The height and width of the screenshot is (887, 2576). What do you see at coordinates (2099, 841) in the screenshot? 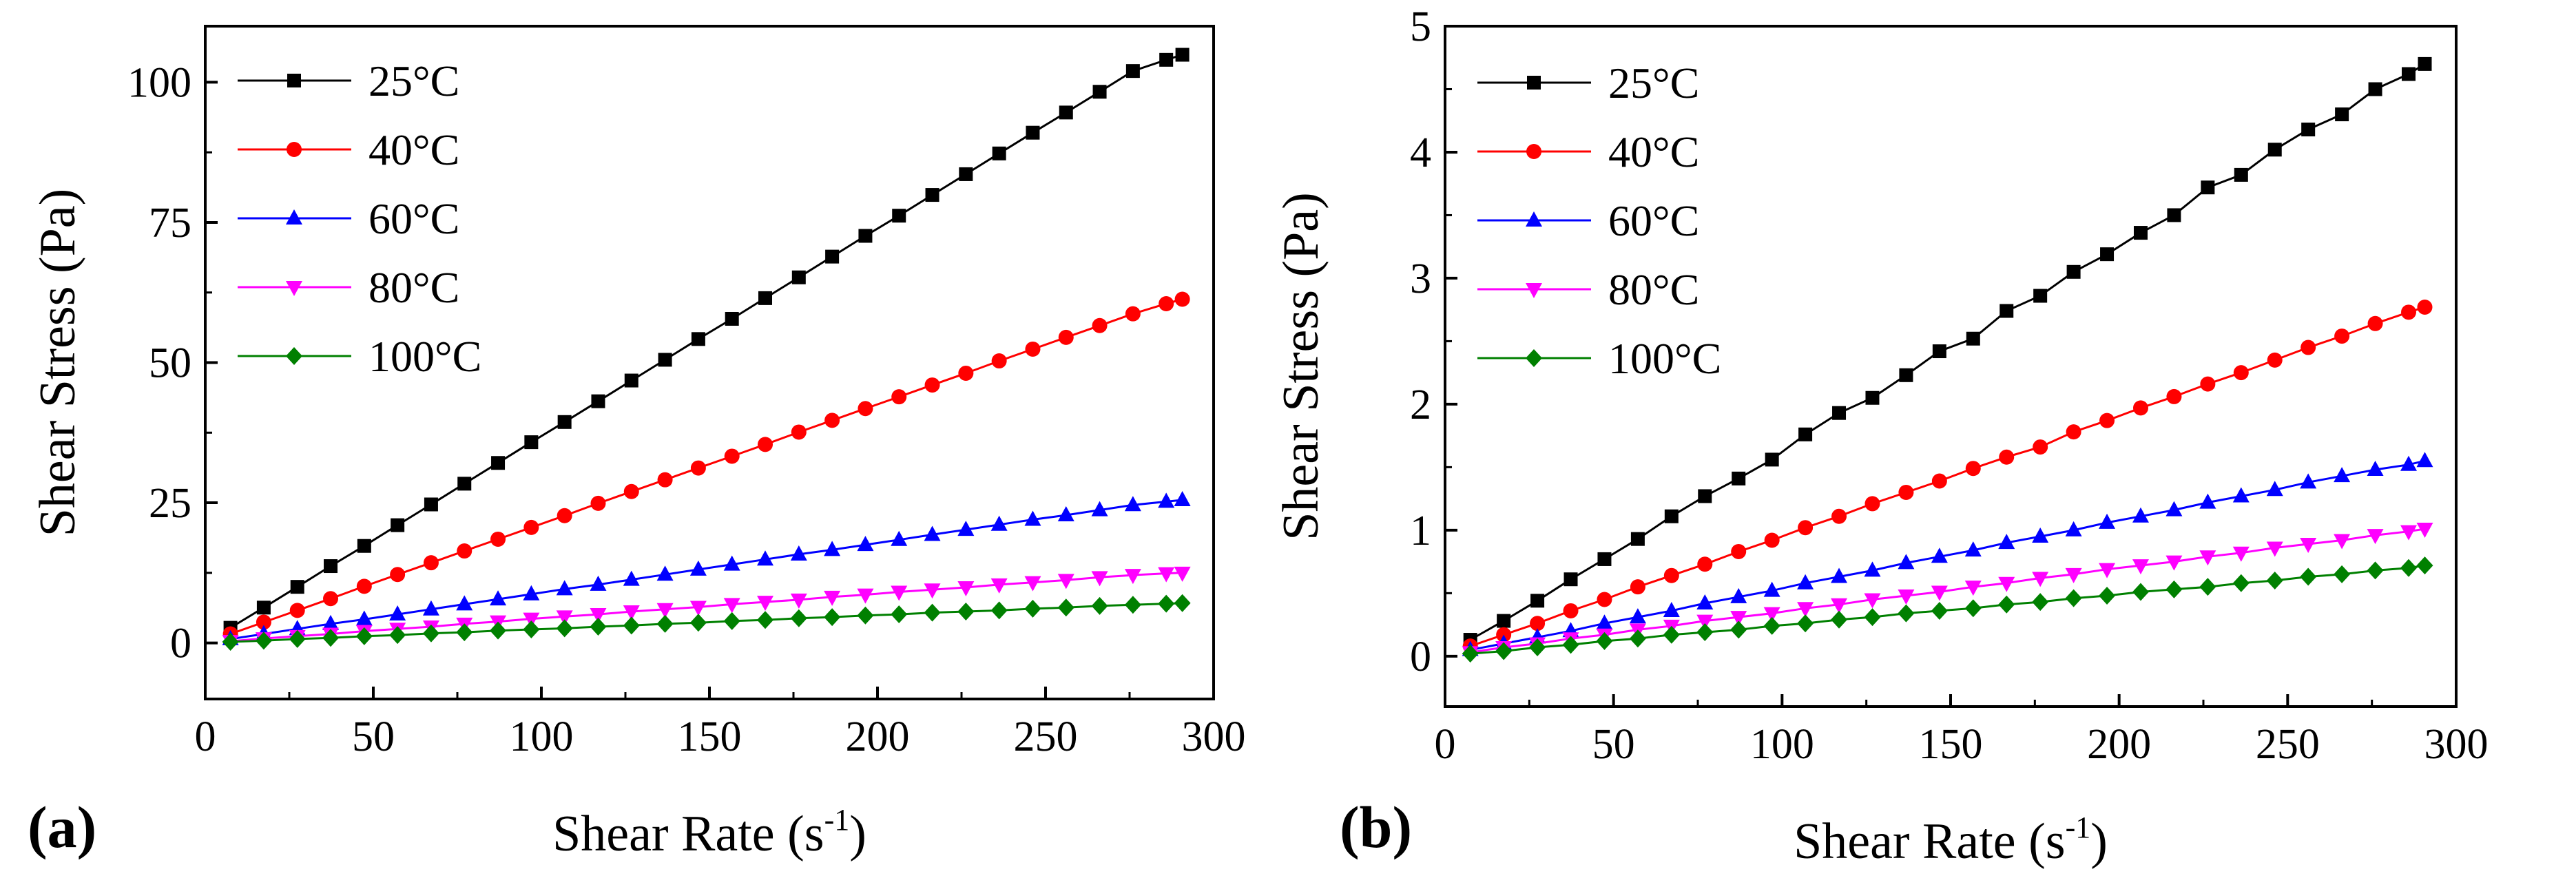
I see `x-axis-label-end: )` at bounding box center [2099, 841].